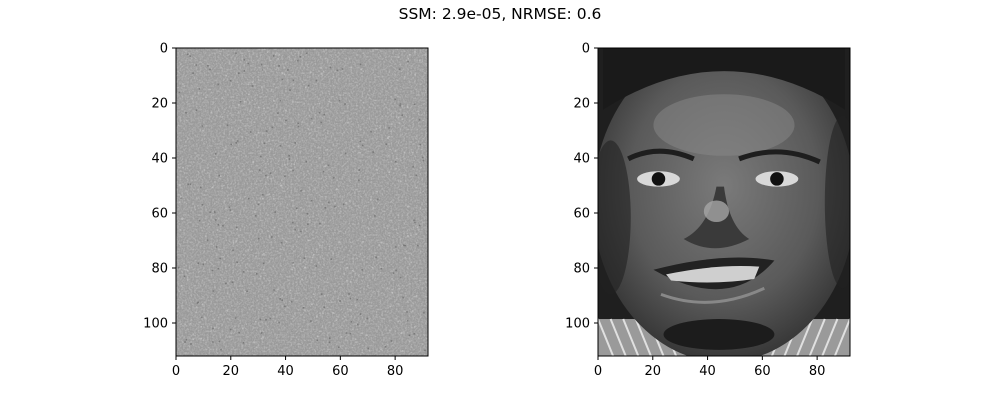 The width and height of the screenshot is (1000, 400). What do you see at coordinates (716, 211) in the screenshot?
I see `nose-highlight` at bounding box center [716, 211].